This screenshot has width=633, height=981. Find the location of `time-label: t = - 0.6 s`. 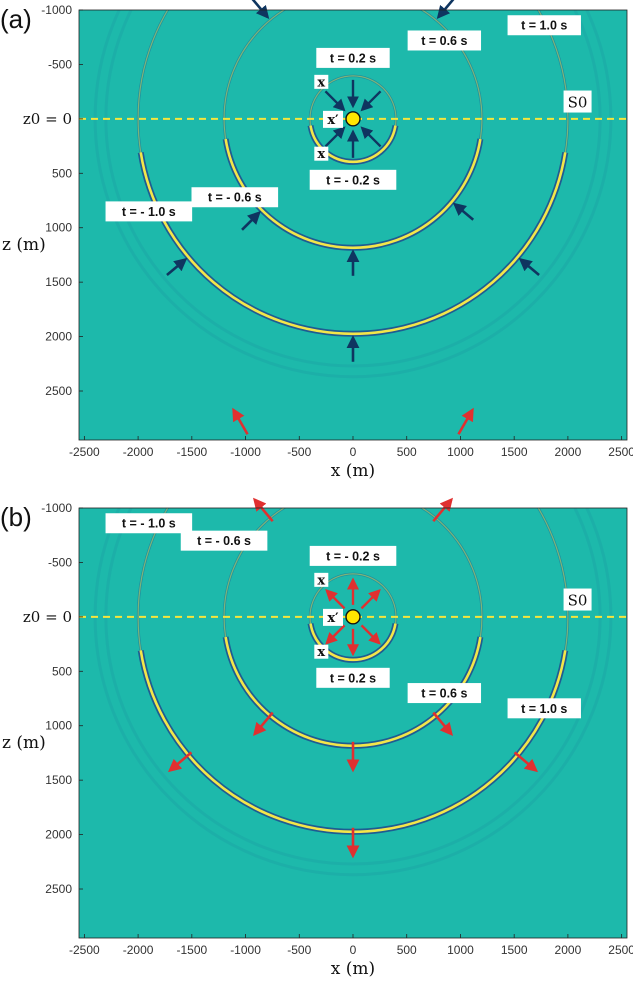

time-label: t = - 0.6 s is located at coordinates (224, 540).